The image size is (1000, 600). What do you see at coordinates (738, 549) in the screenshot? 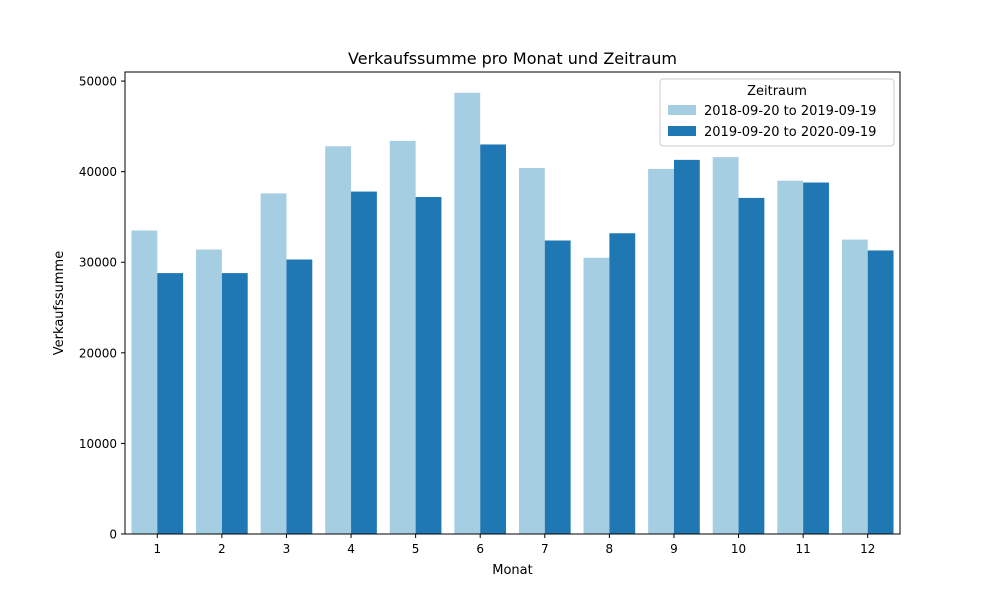
I see `x-tick-label: 10` at bounding box center [738, 549].